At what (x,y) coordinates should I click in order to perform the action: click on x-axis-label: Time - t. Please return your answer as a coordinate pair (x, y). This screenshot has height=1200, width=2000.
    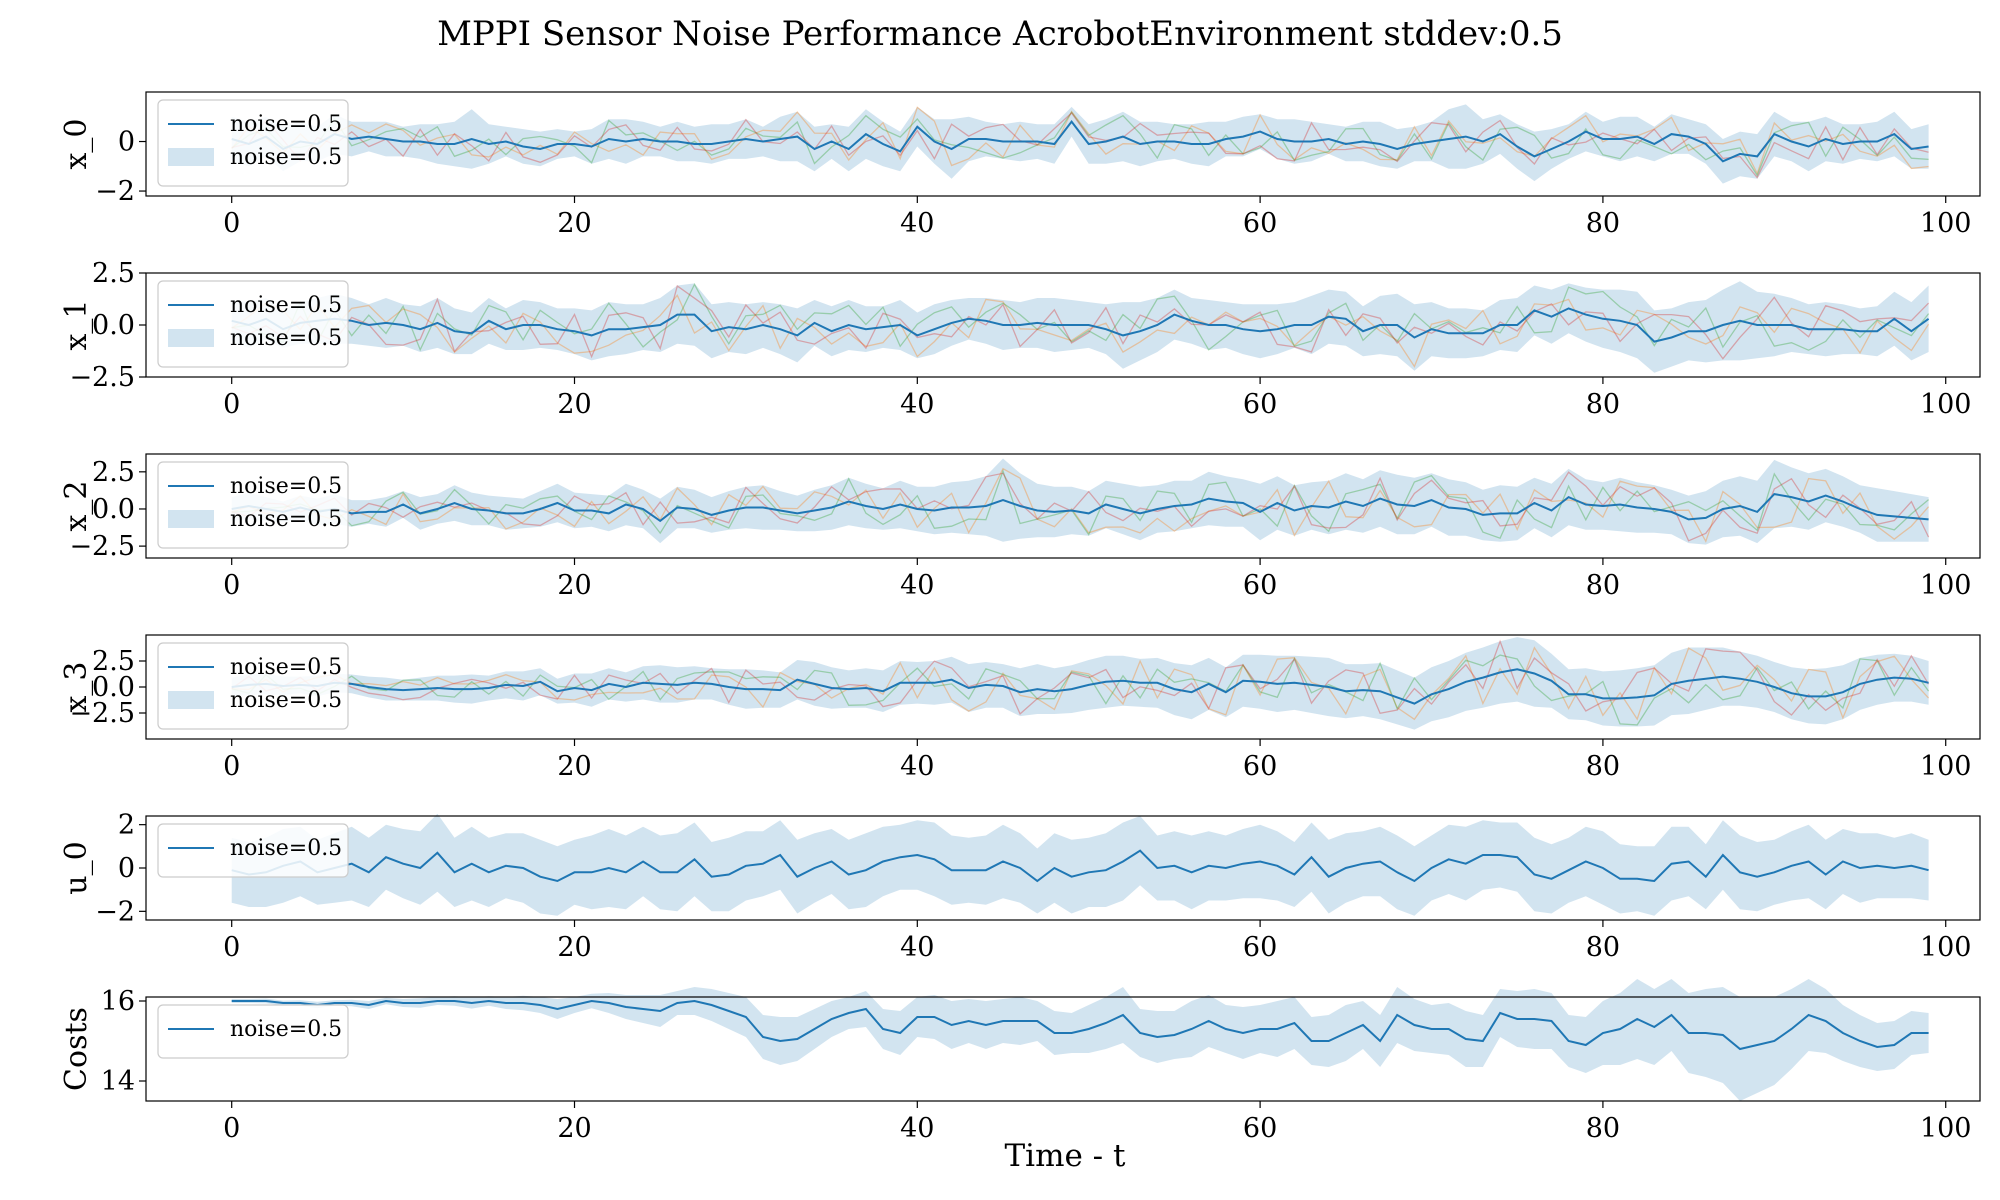
    Looking at the image, I should click on (1065, 1156).